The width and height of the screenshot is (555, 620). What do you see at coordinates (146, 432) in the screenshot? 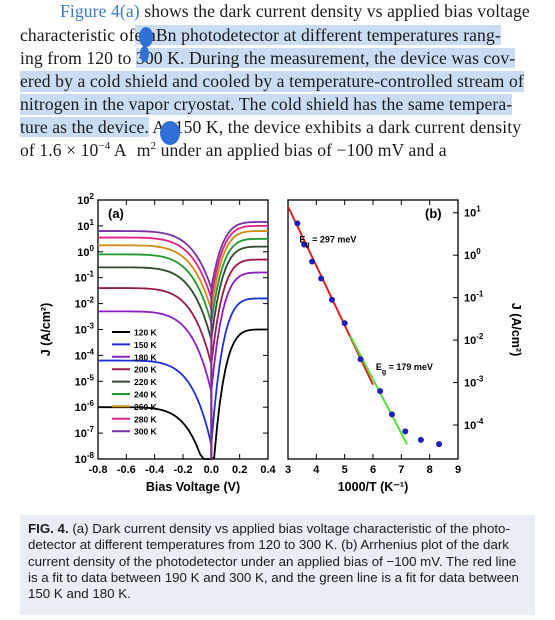
I see `legend-label: 300 K` at bounding box center [146, 432].